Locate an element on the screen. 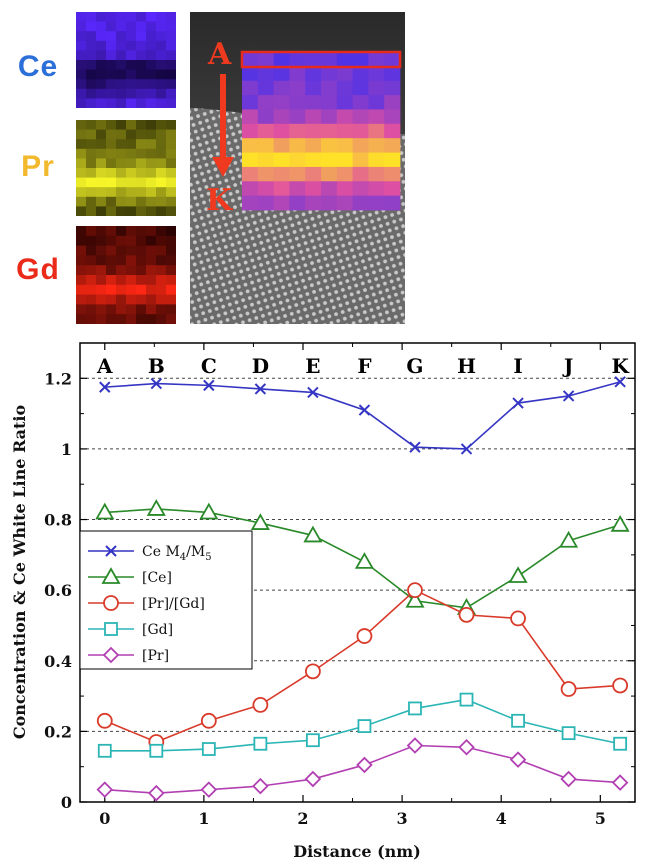 This screenshot has width=654, height=864. x-axis-label: Distance (nm) is located at coordinates (357, 851).